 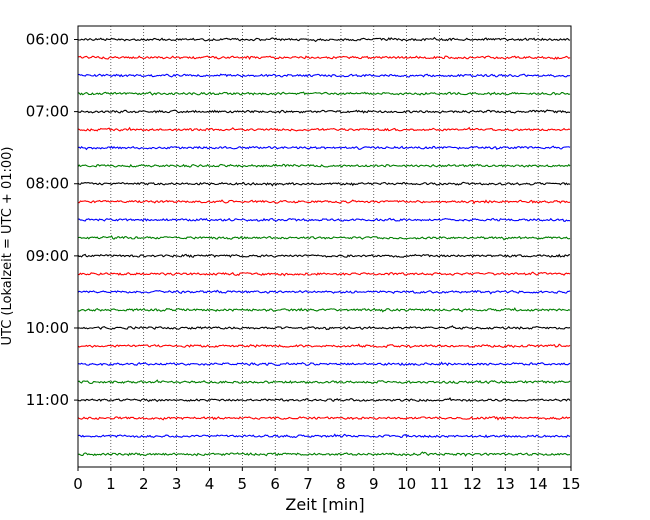 I want to click on y-axis-label: UTC (Lokalzeit = UTC + 01:00), so click(x=7, y=246).